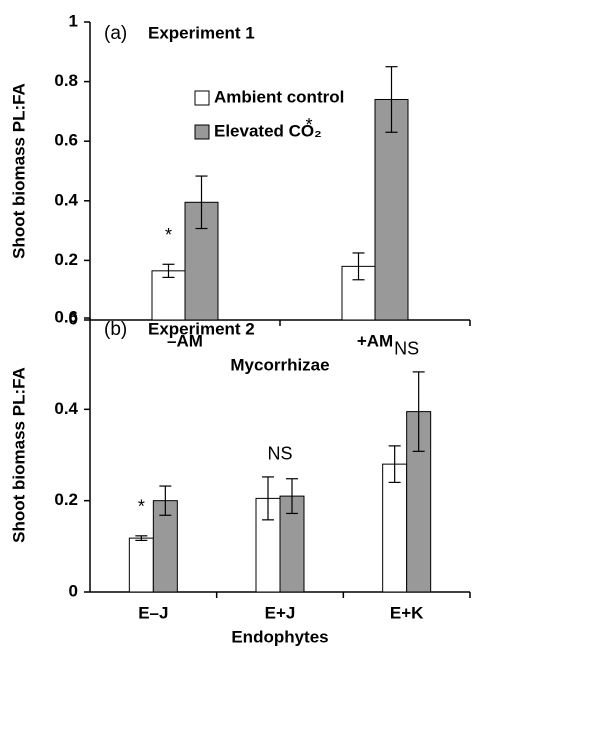 The image size is (598, 744). What do you see at coordinates (115, 329) in the screenshot?
I see `panel-label: (b)` at bounding box center [115, 329].